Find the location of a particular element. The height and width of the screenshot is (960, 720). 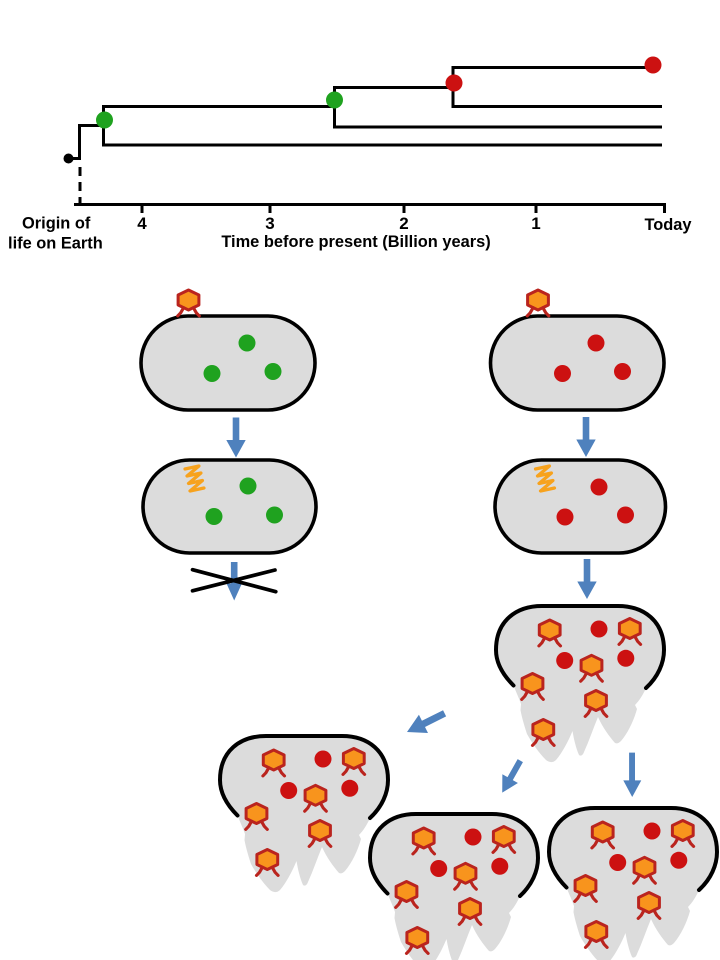

svg-text: 3 is located at coordinates (269, 223).